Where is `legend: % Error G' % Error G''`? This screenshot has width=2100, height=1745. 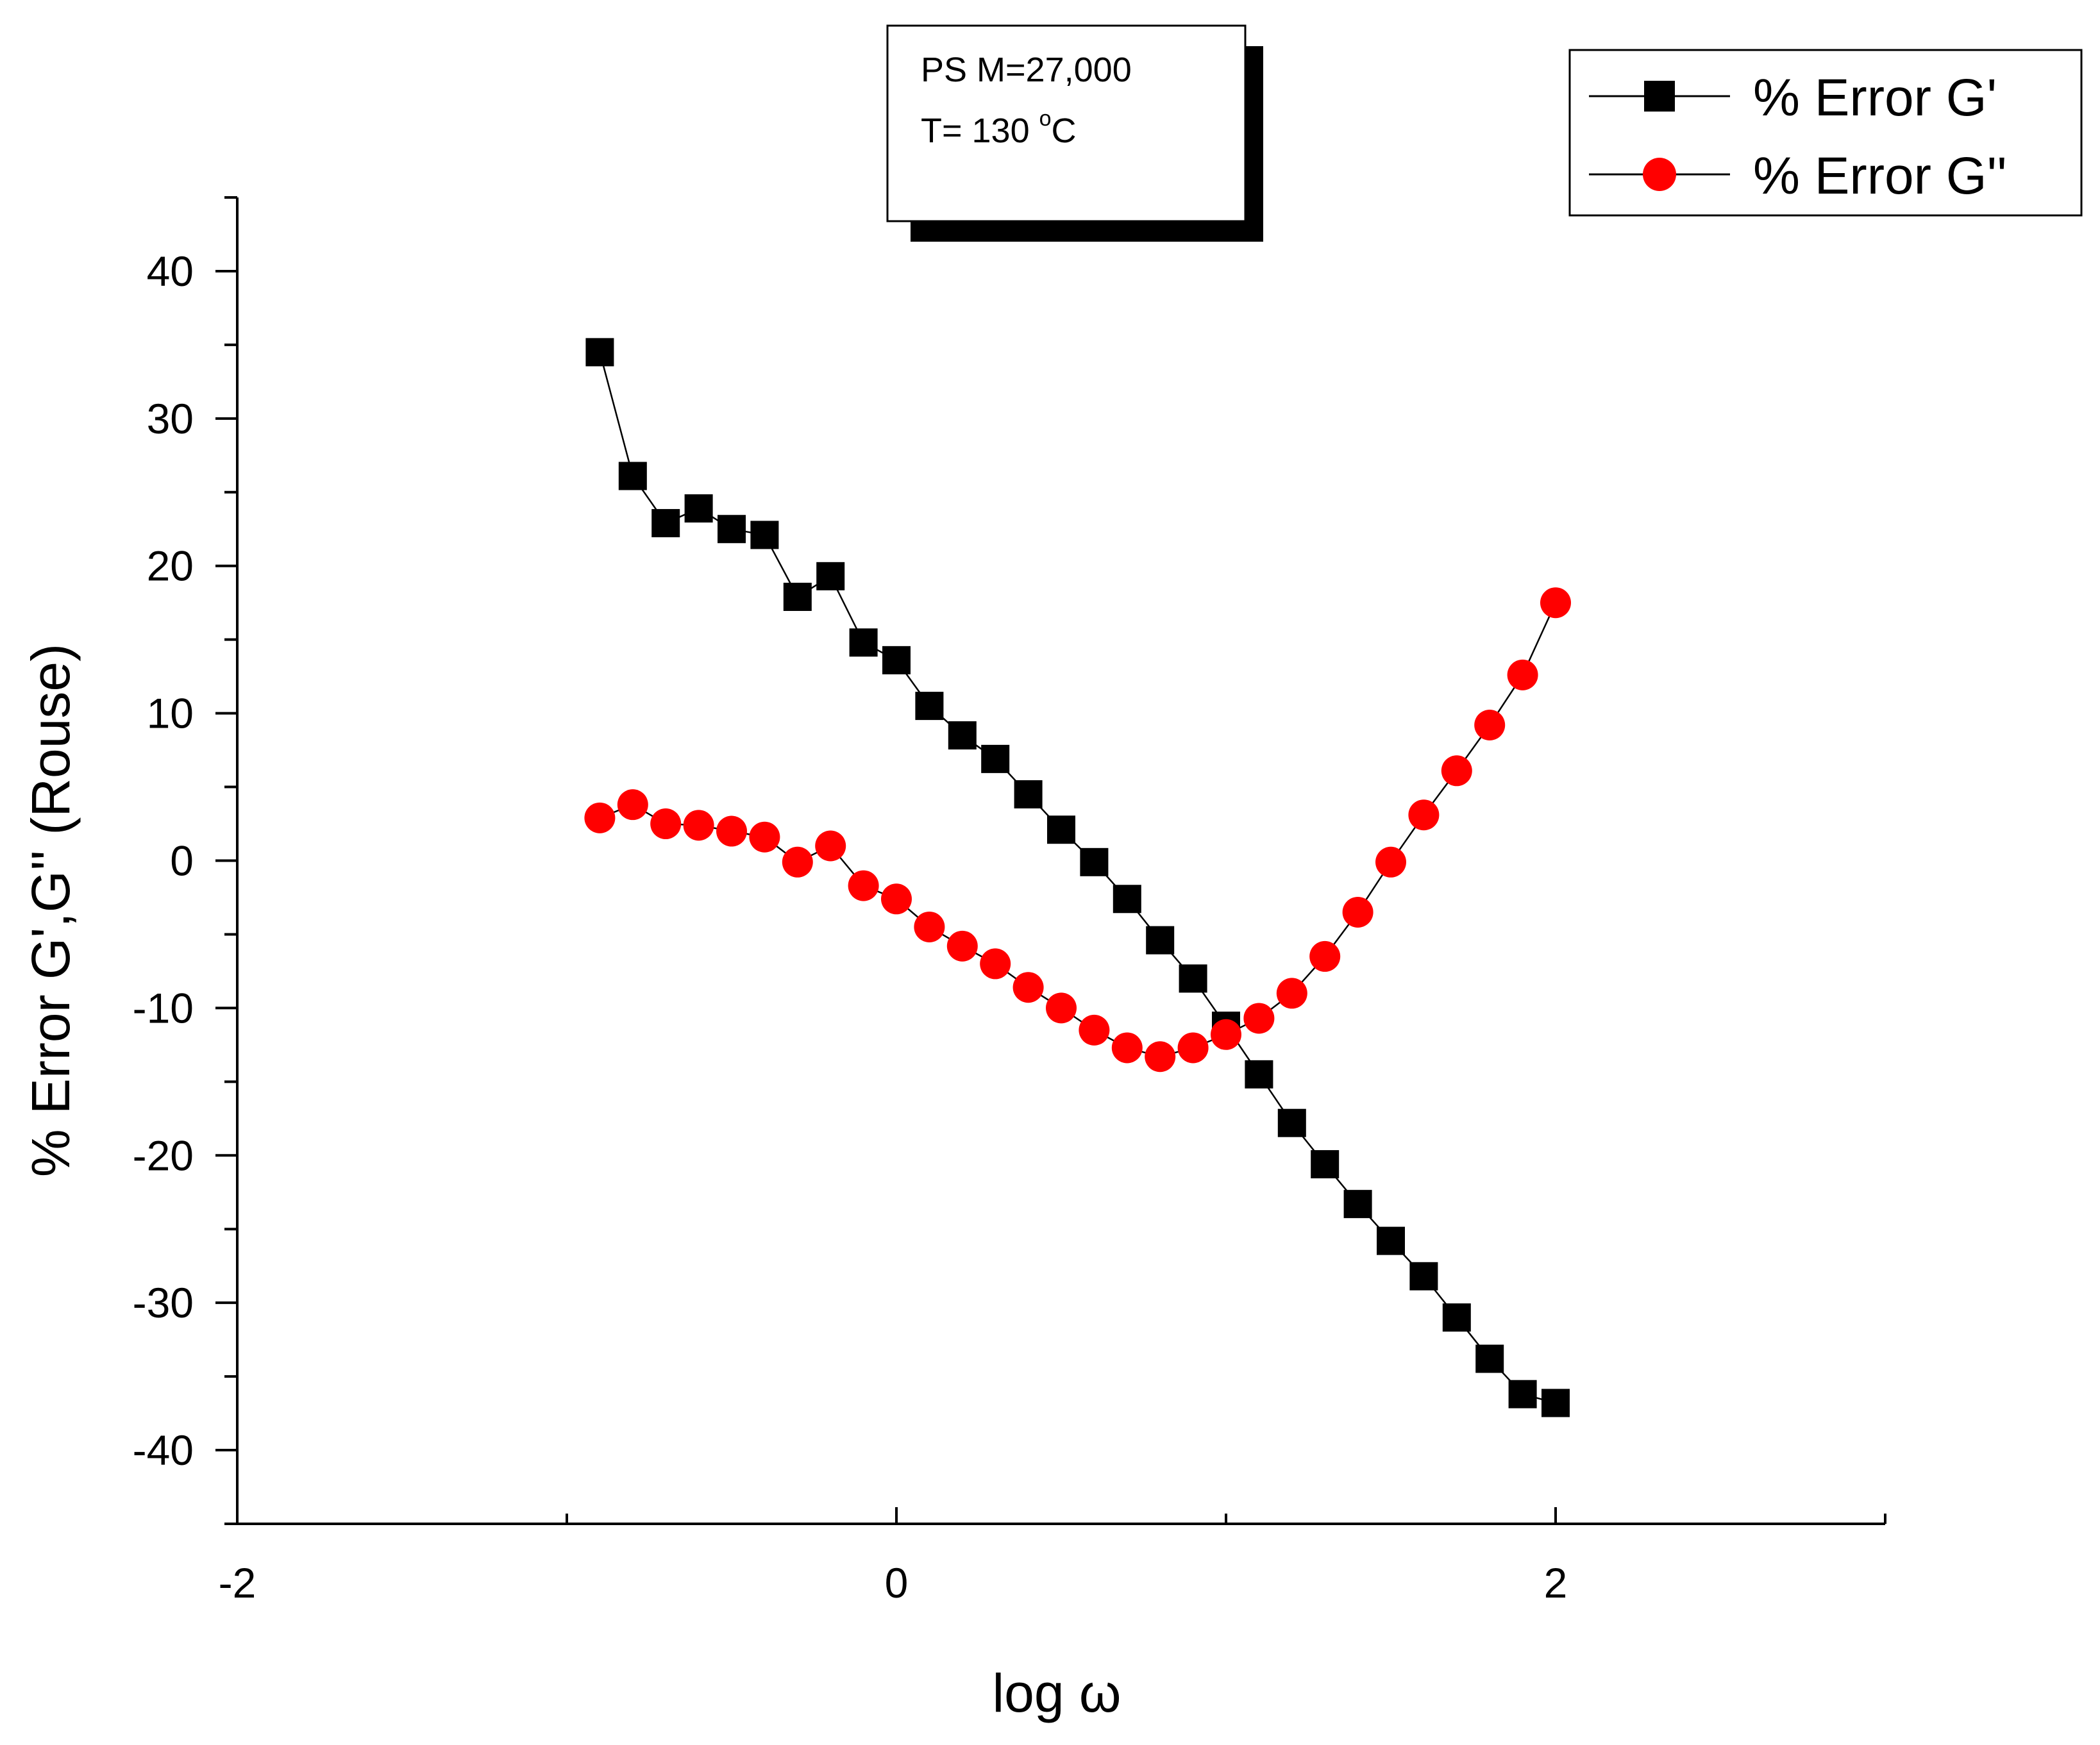 legend: % Error G' % Error G'' is located at coordinates (1825, 133).